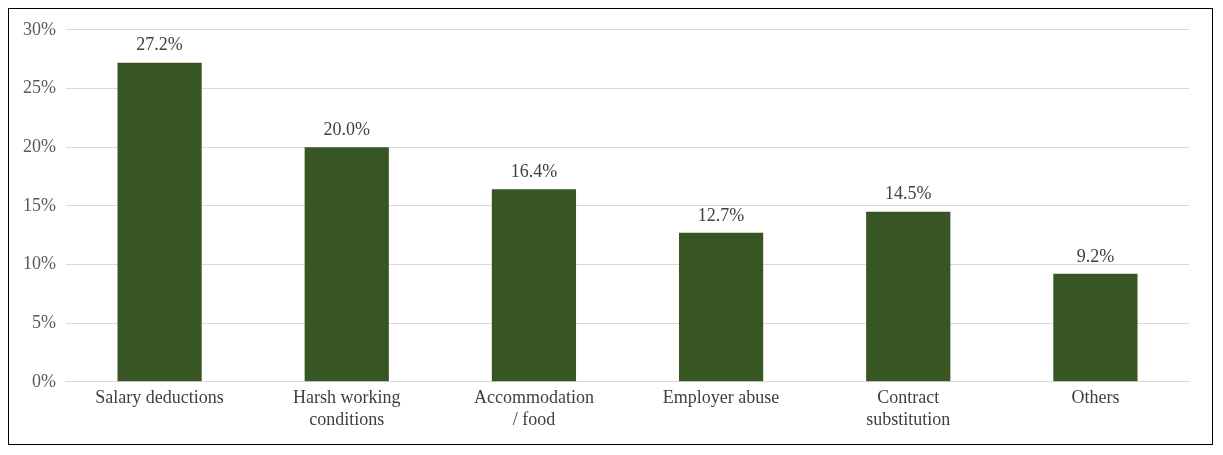 Image resolution: width=1223 pixels, height=455 pixels. I want to click on x-tick-label: Salary deductions, so click(159, 397).